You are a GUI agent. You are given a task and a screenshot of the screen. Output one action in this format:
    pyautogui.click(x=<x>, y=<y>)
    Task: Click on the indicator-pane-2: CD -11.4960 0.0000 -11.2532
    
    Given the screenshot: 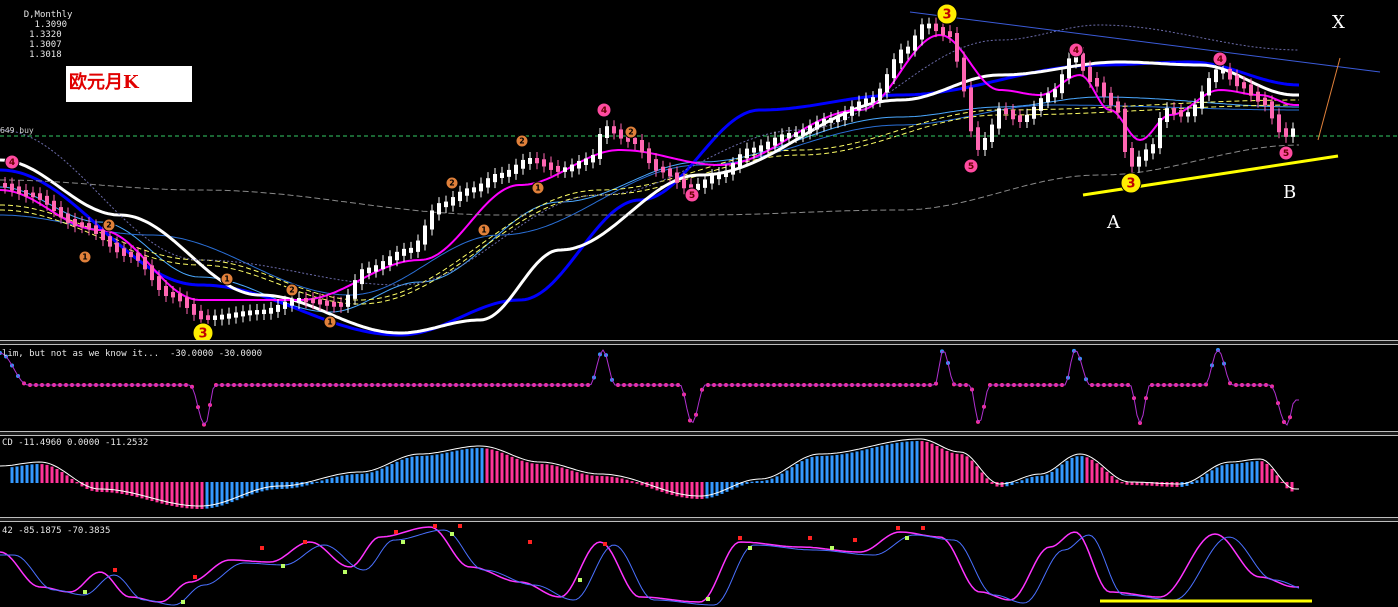 What is the action you would take?
    pyautogui.click(x=699, y=477)
    